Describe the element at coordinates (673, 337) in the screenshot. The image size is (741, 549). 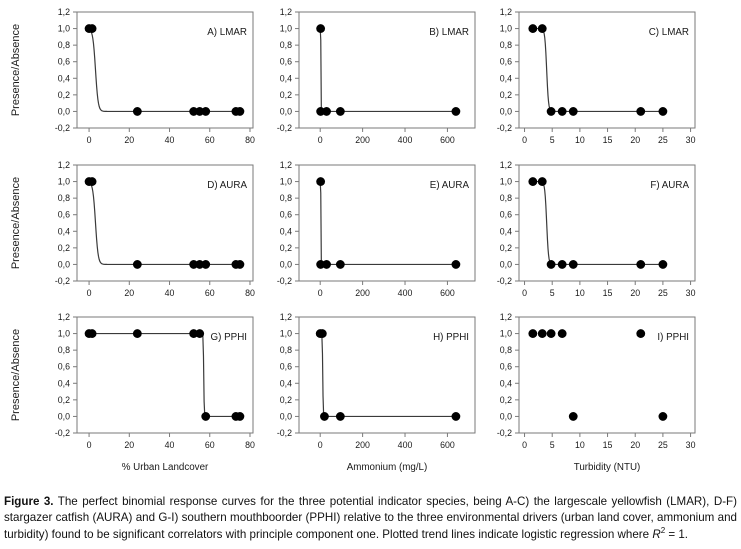
I see `panel-label: I) PPHI` at that location.